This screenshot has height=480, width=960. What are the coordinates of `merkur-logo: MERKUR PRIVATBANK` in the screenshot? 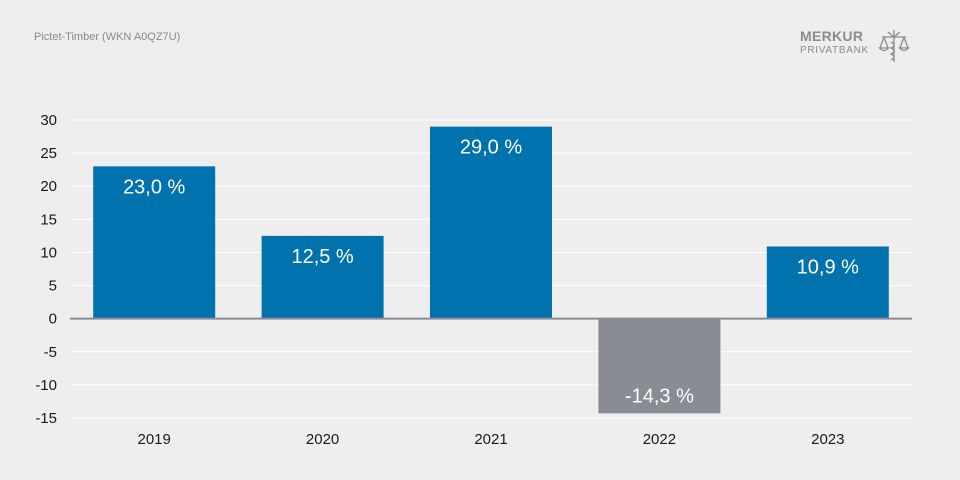 It's located at (856, 48).